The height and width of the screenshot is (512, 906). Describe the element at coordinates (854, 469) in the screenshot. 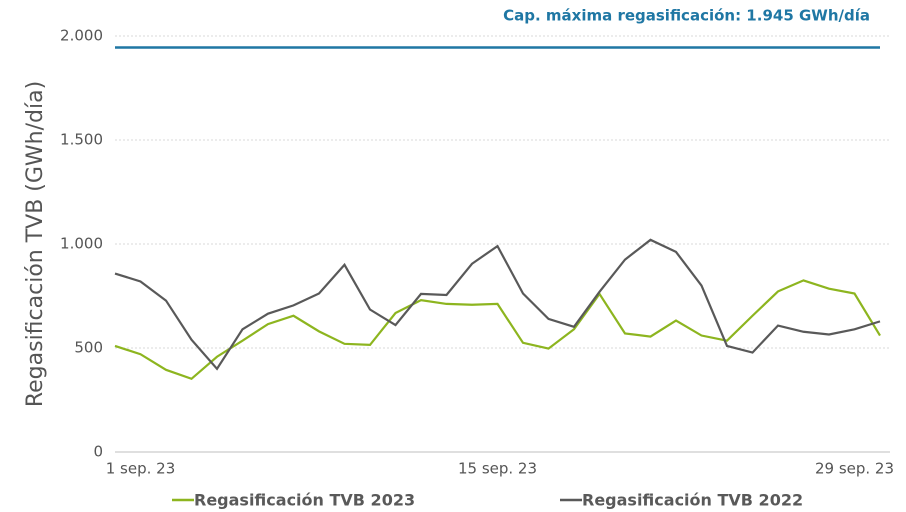

I see `x-tick-label: 29 sep. 23` at that location.